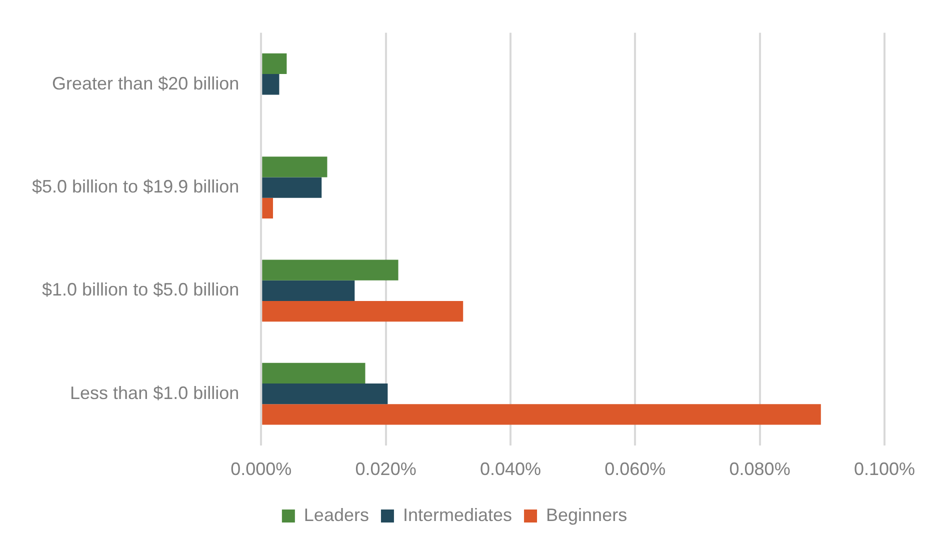 This screenshot has width=929, height=535. I want to click on legend-label: Intermediates, so click(457, 514).